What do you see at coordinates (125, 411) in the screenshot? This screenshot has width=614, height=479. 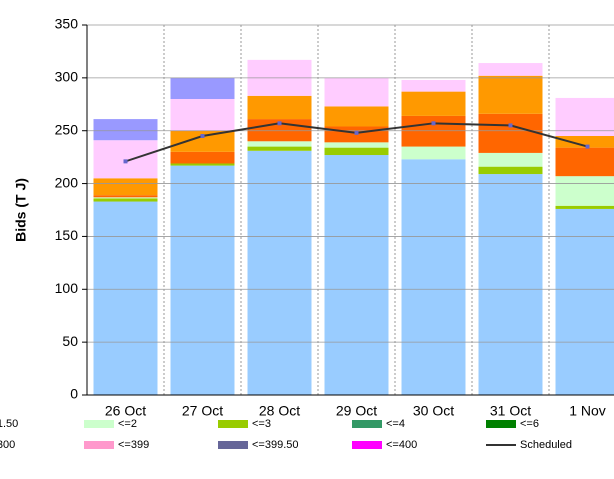 I see `x-tick-label: 26 Oct` at bounding box center [125, 411].